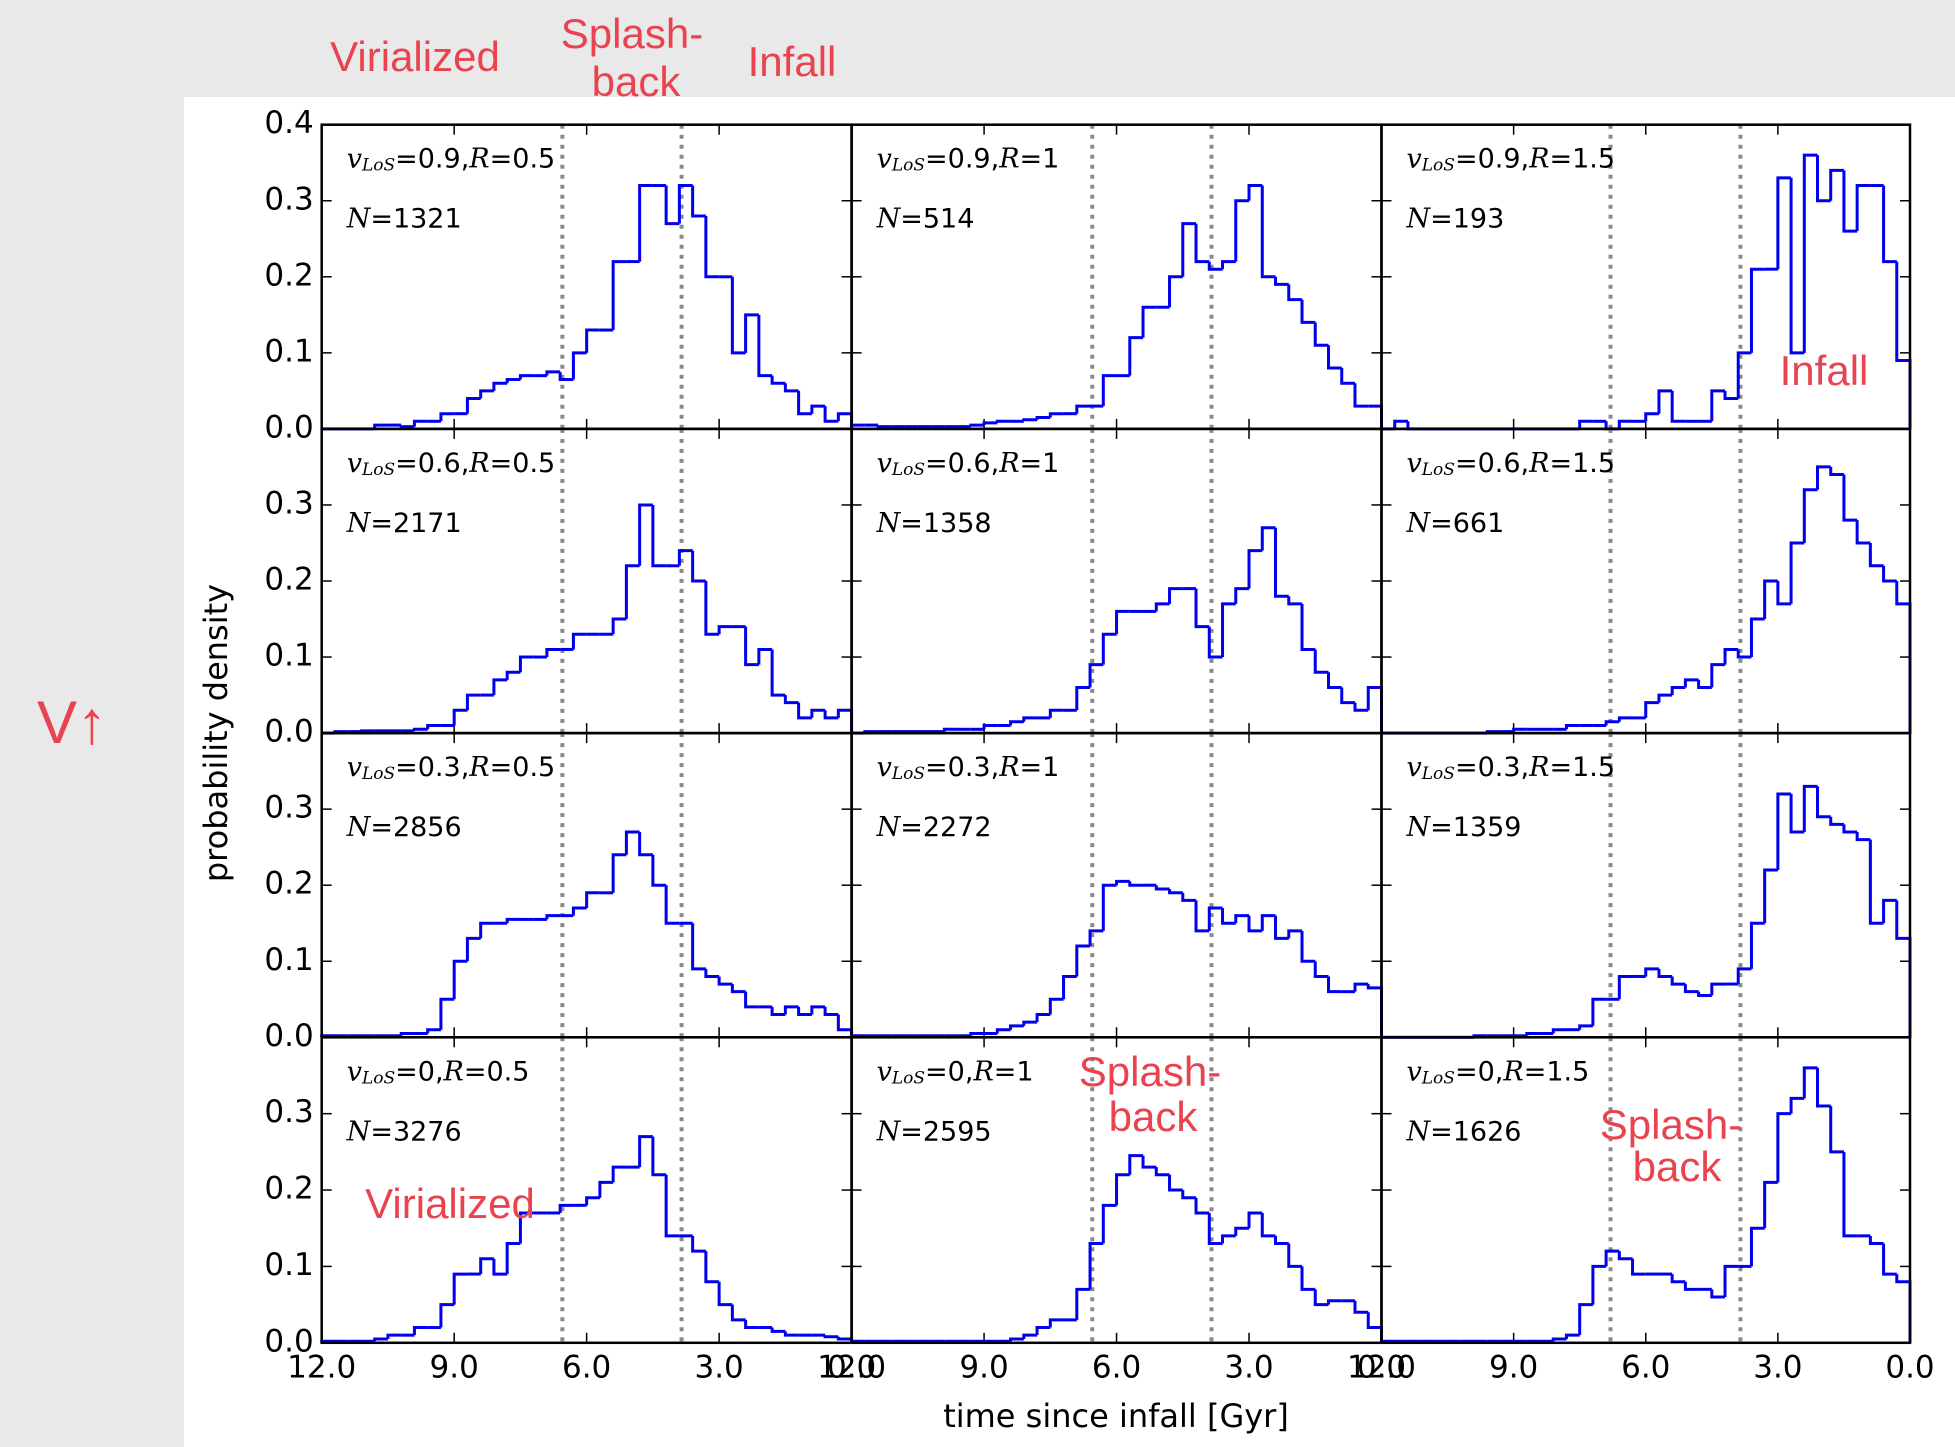 The height and width of the screenshot is (1447, 1955). Describe the element at coordinates (1381, 1367) in the screenshot. I see `x-tick-label: 12.0` at that location.